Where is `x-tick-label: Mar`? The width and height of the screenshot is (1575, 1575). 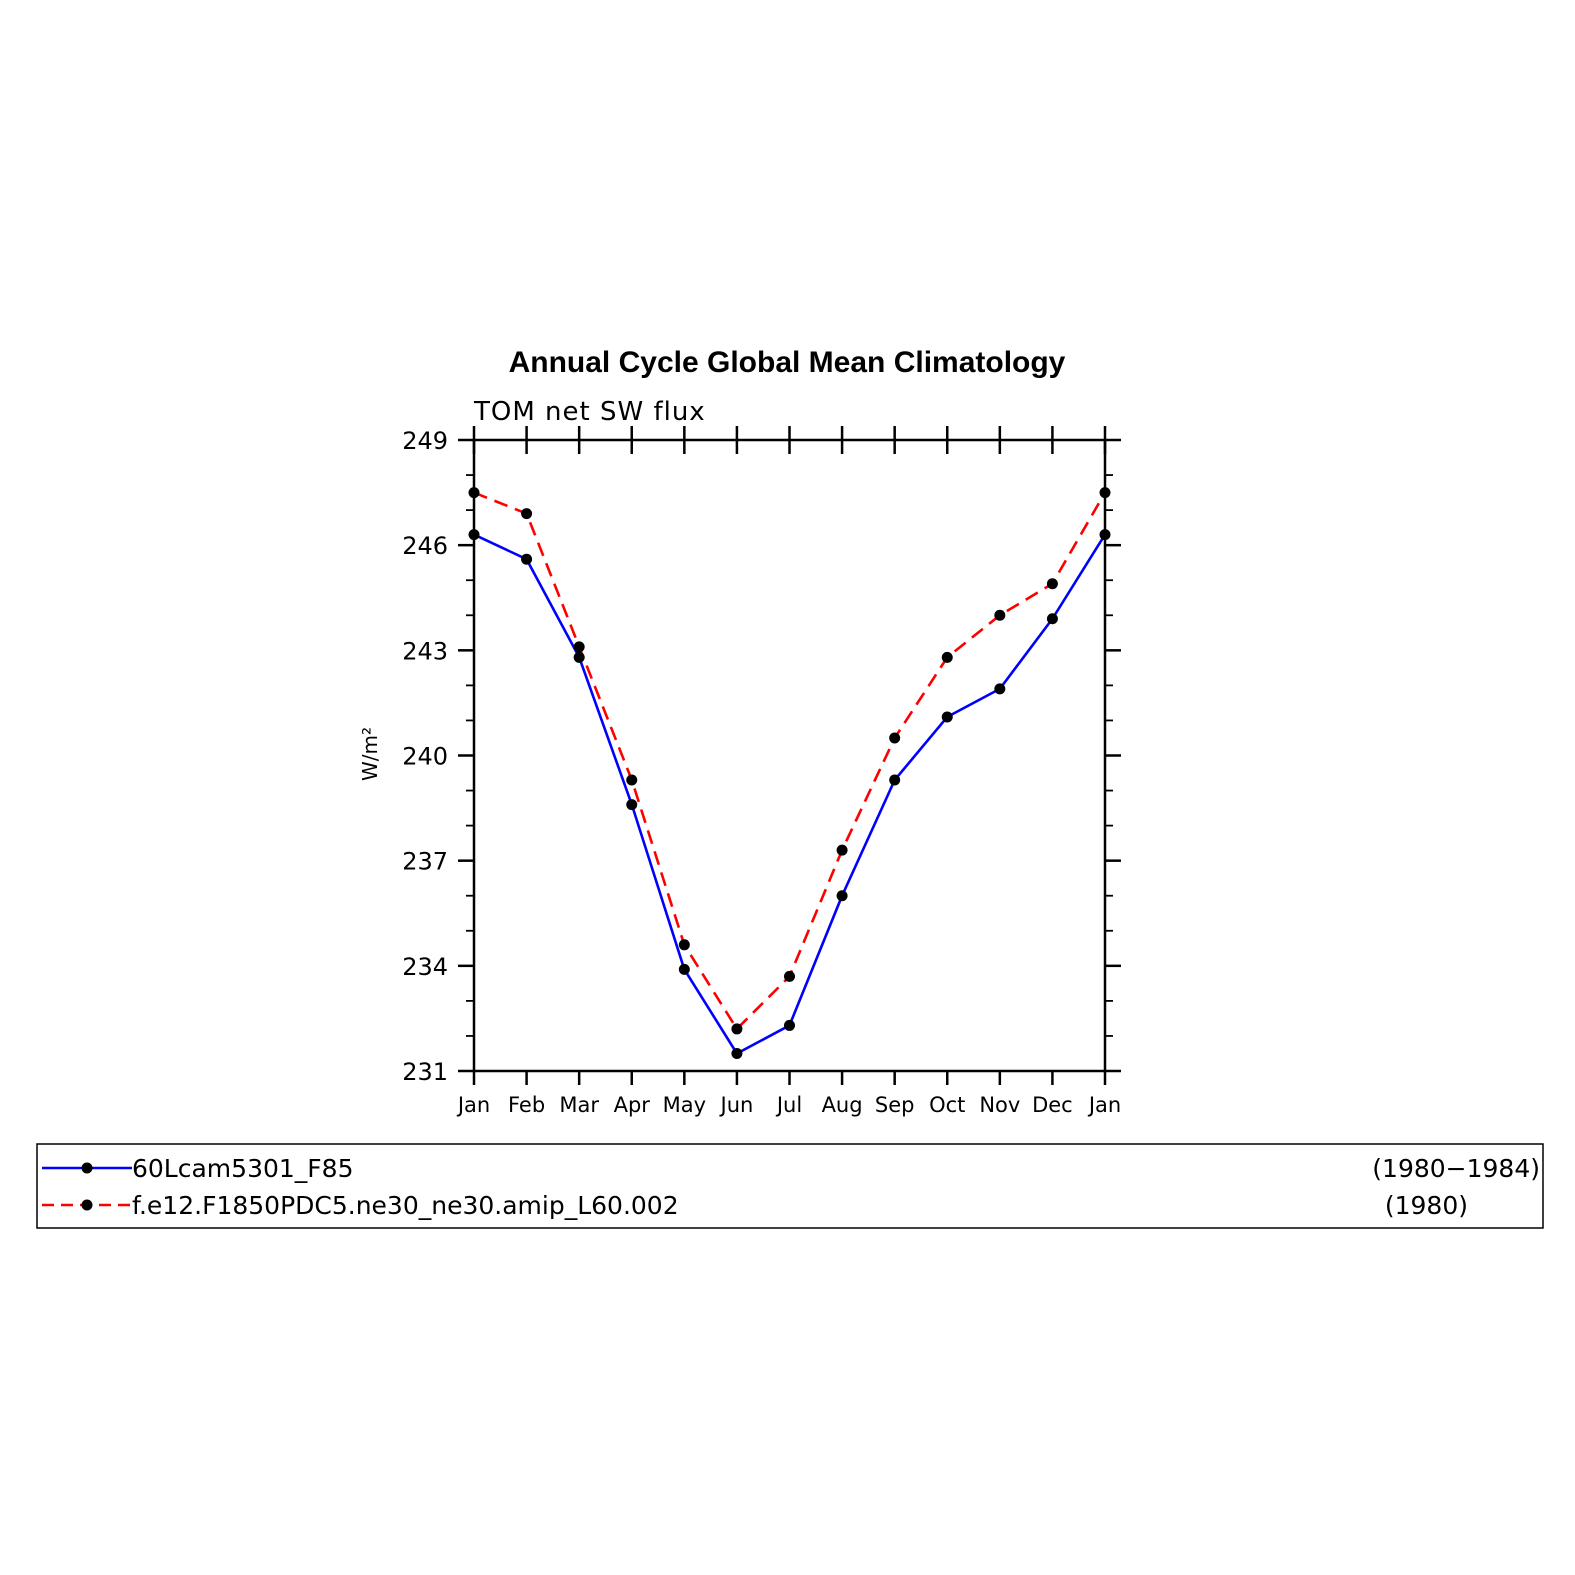
x-tick-label: Mar is located at coordinates (579, 1105).